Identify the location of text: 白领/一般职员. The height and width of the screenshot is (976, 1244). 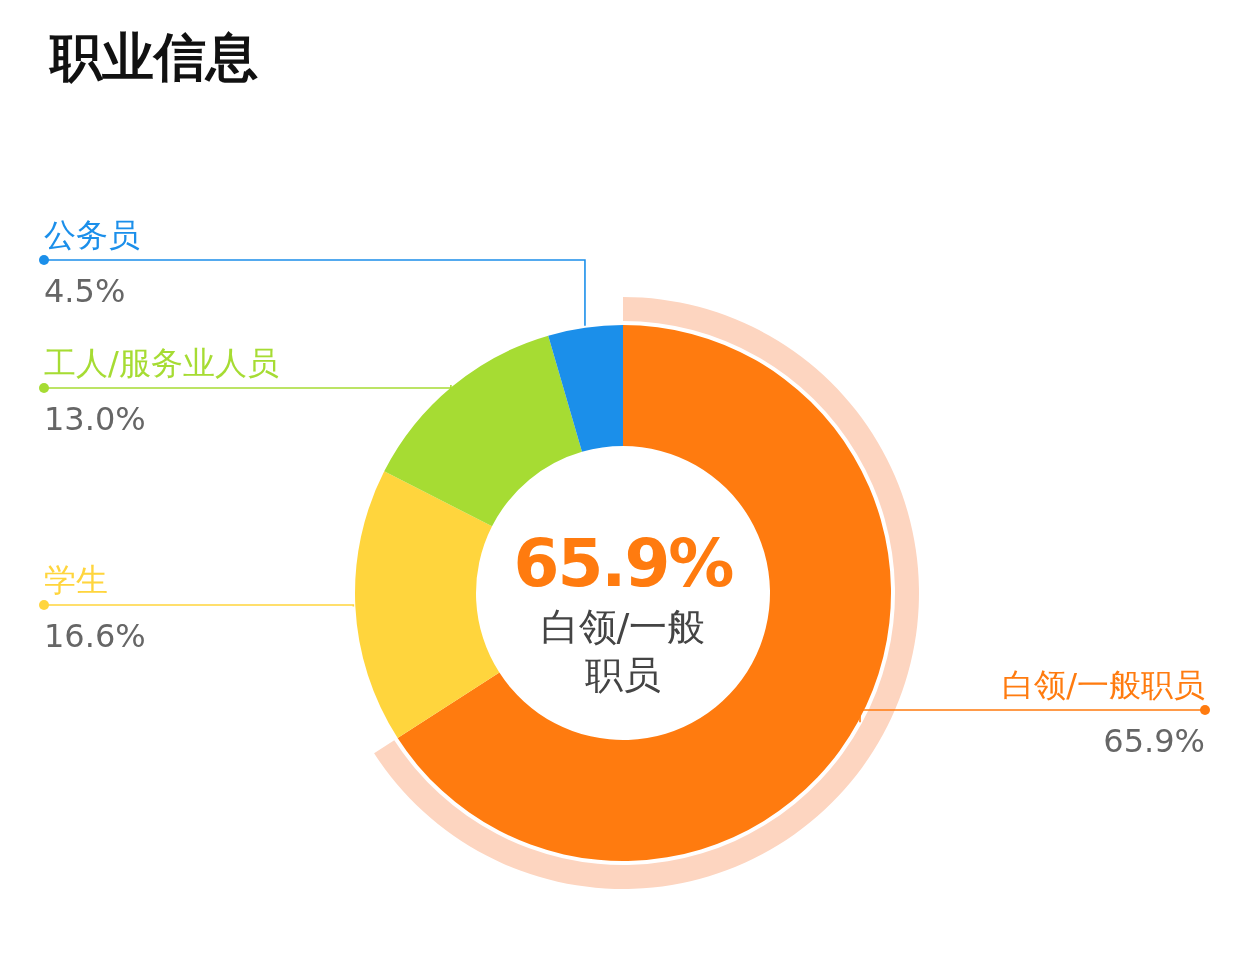
(623, 651).